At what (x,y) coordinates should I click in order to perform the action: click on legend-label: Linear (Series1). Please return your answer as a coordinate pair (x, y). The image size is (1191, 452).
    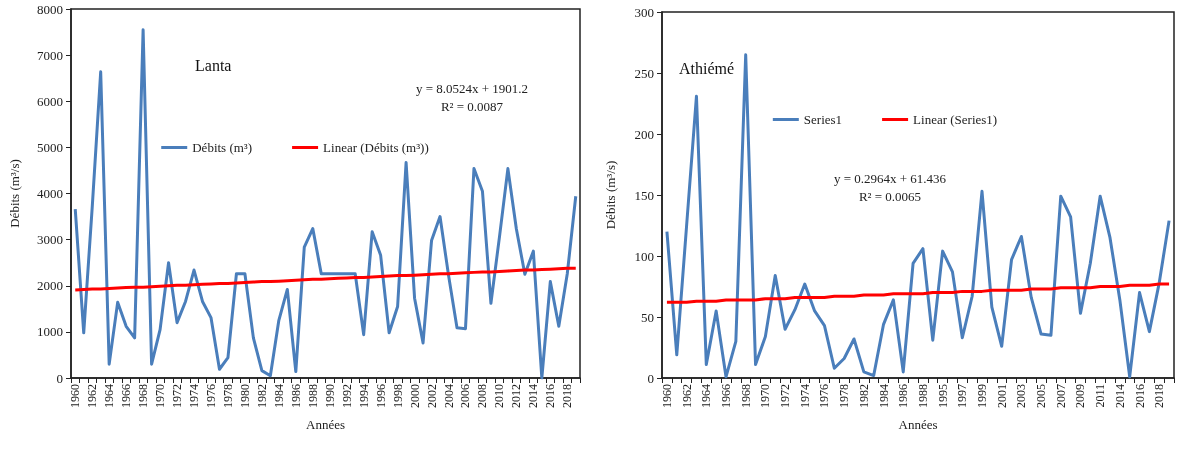
    Looking at the image, I should click on (955, 119).